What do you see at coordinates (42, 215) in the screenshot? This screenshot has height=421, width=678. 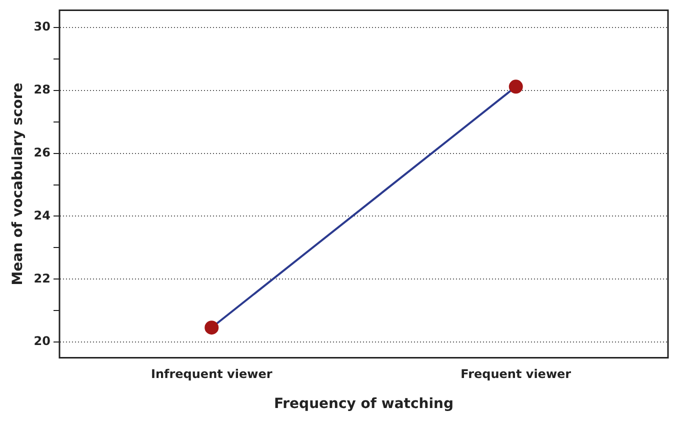 I see `y-tick-label: 24` at bounding box center [42, 215].